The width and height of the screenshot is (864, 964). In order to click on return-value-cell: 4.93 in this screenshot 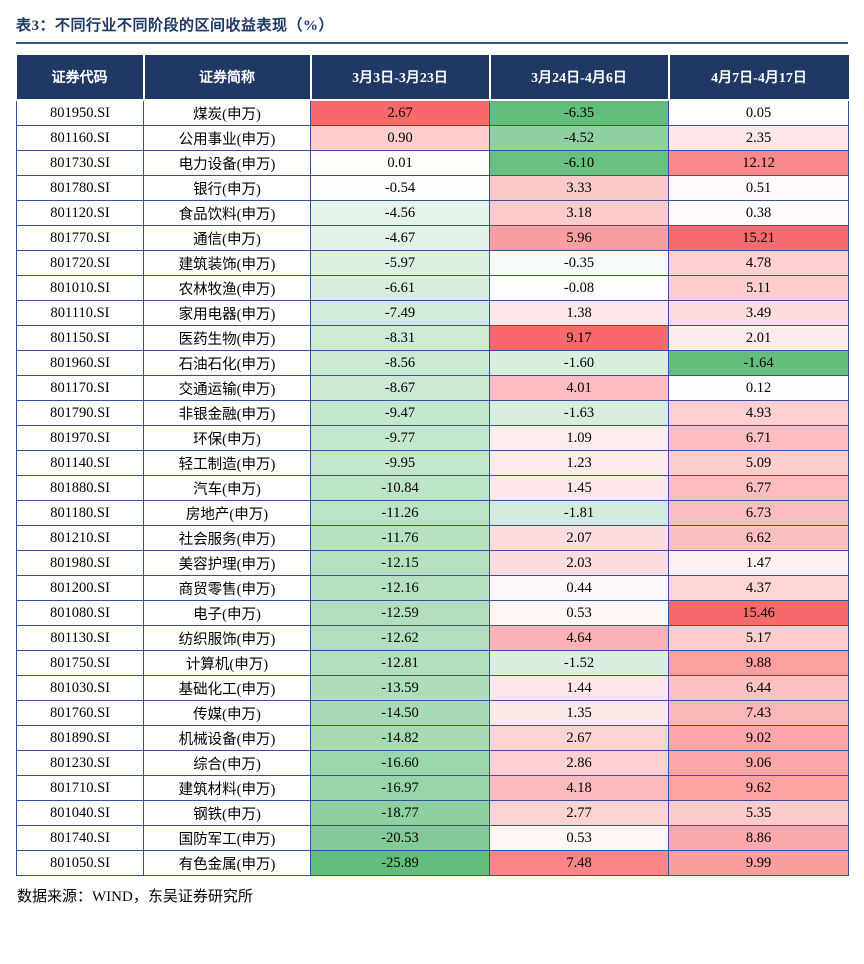, I will do `click(758, 413)`.